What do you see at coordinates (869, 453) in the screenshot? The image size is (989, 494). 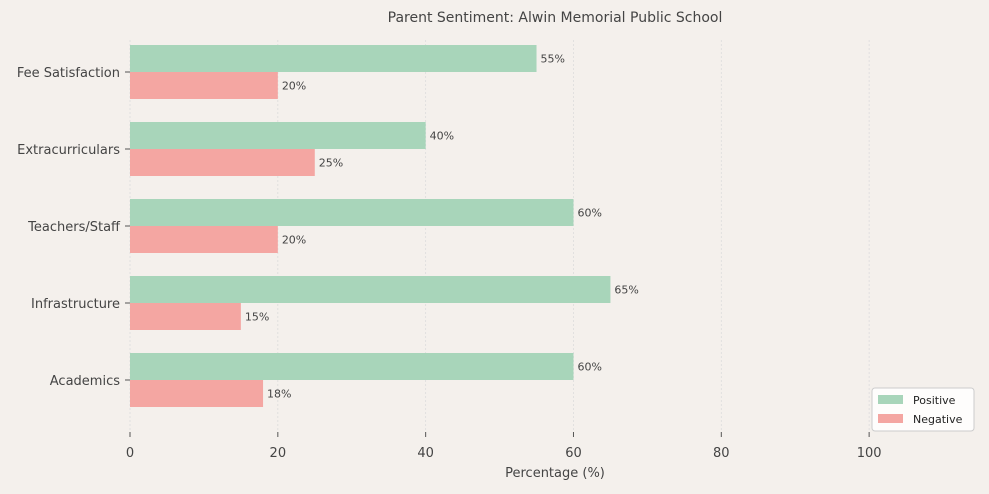 I see `x-tick-label: 100` at bounding box center [869, 453].